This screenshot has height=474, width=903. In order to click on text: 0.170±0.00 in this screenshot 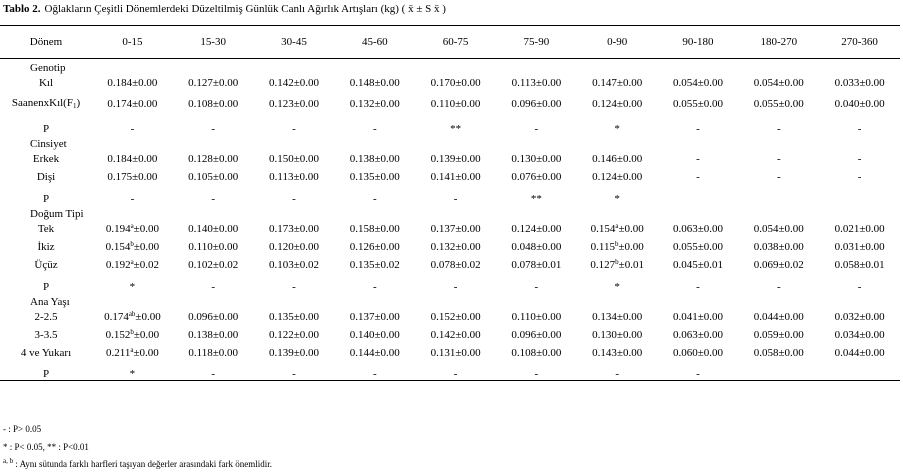, I will do `click(455, 82)`.